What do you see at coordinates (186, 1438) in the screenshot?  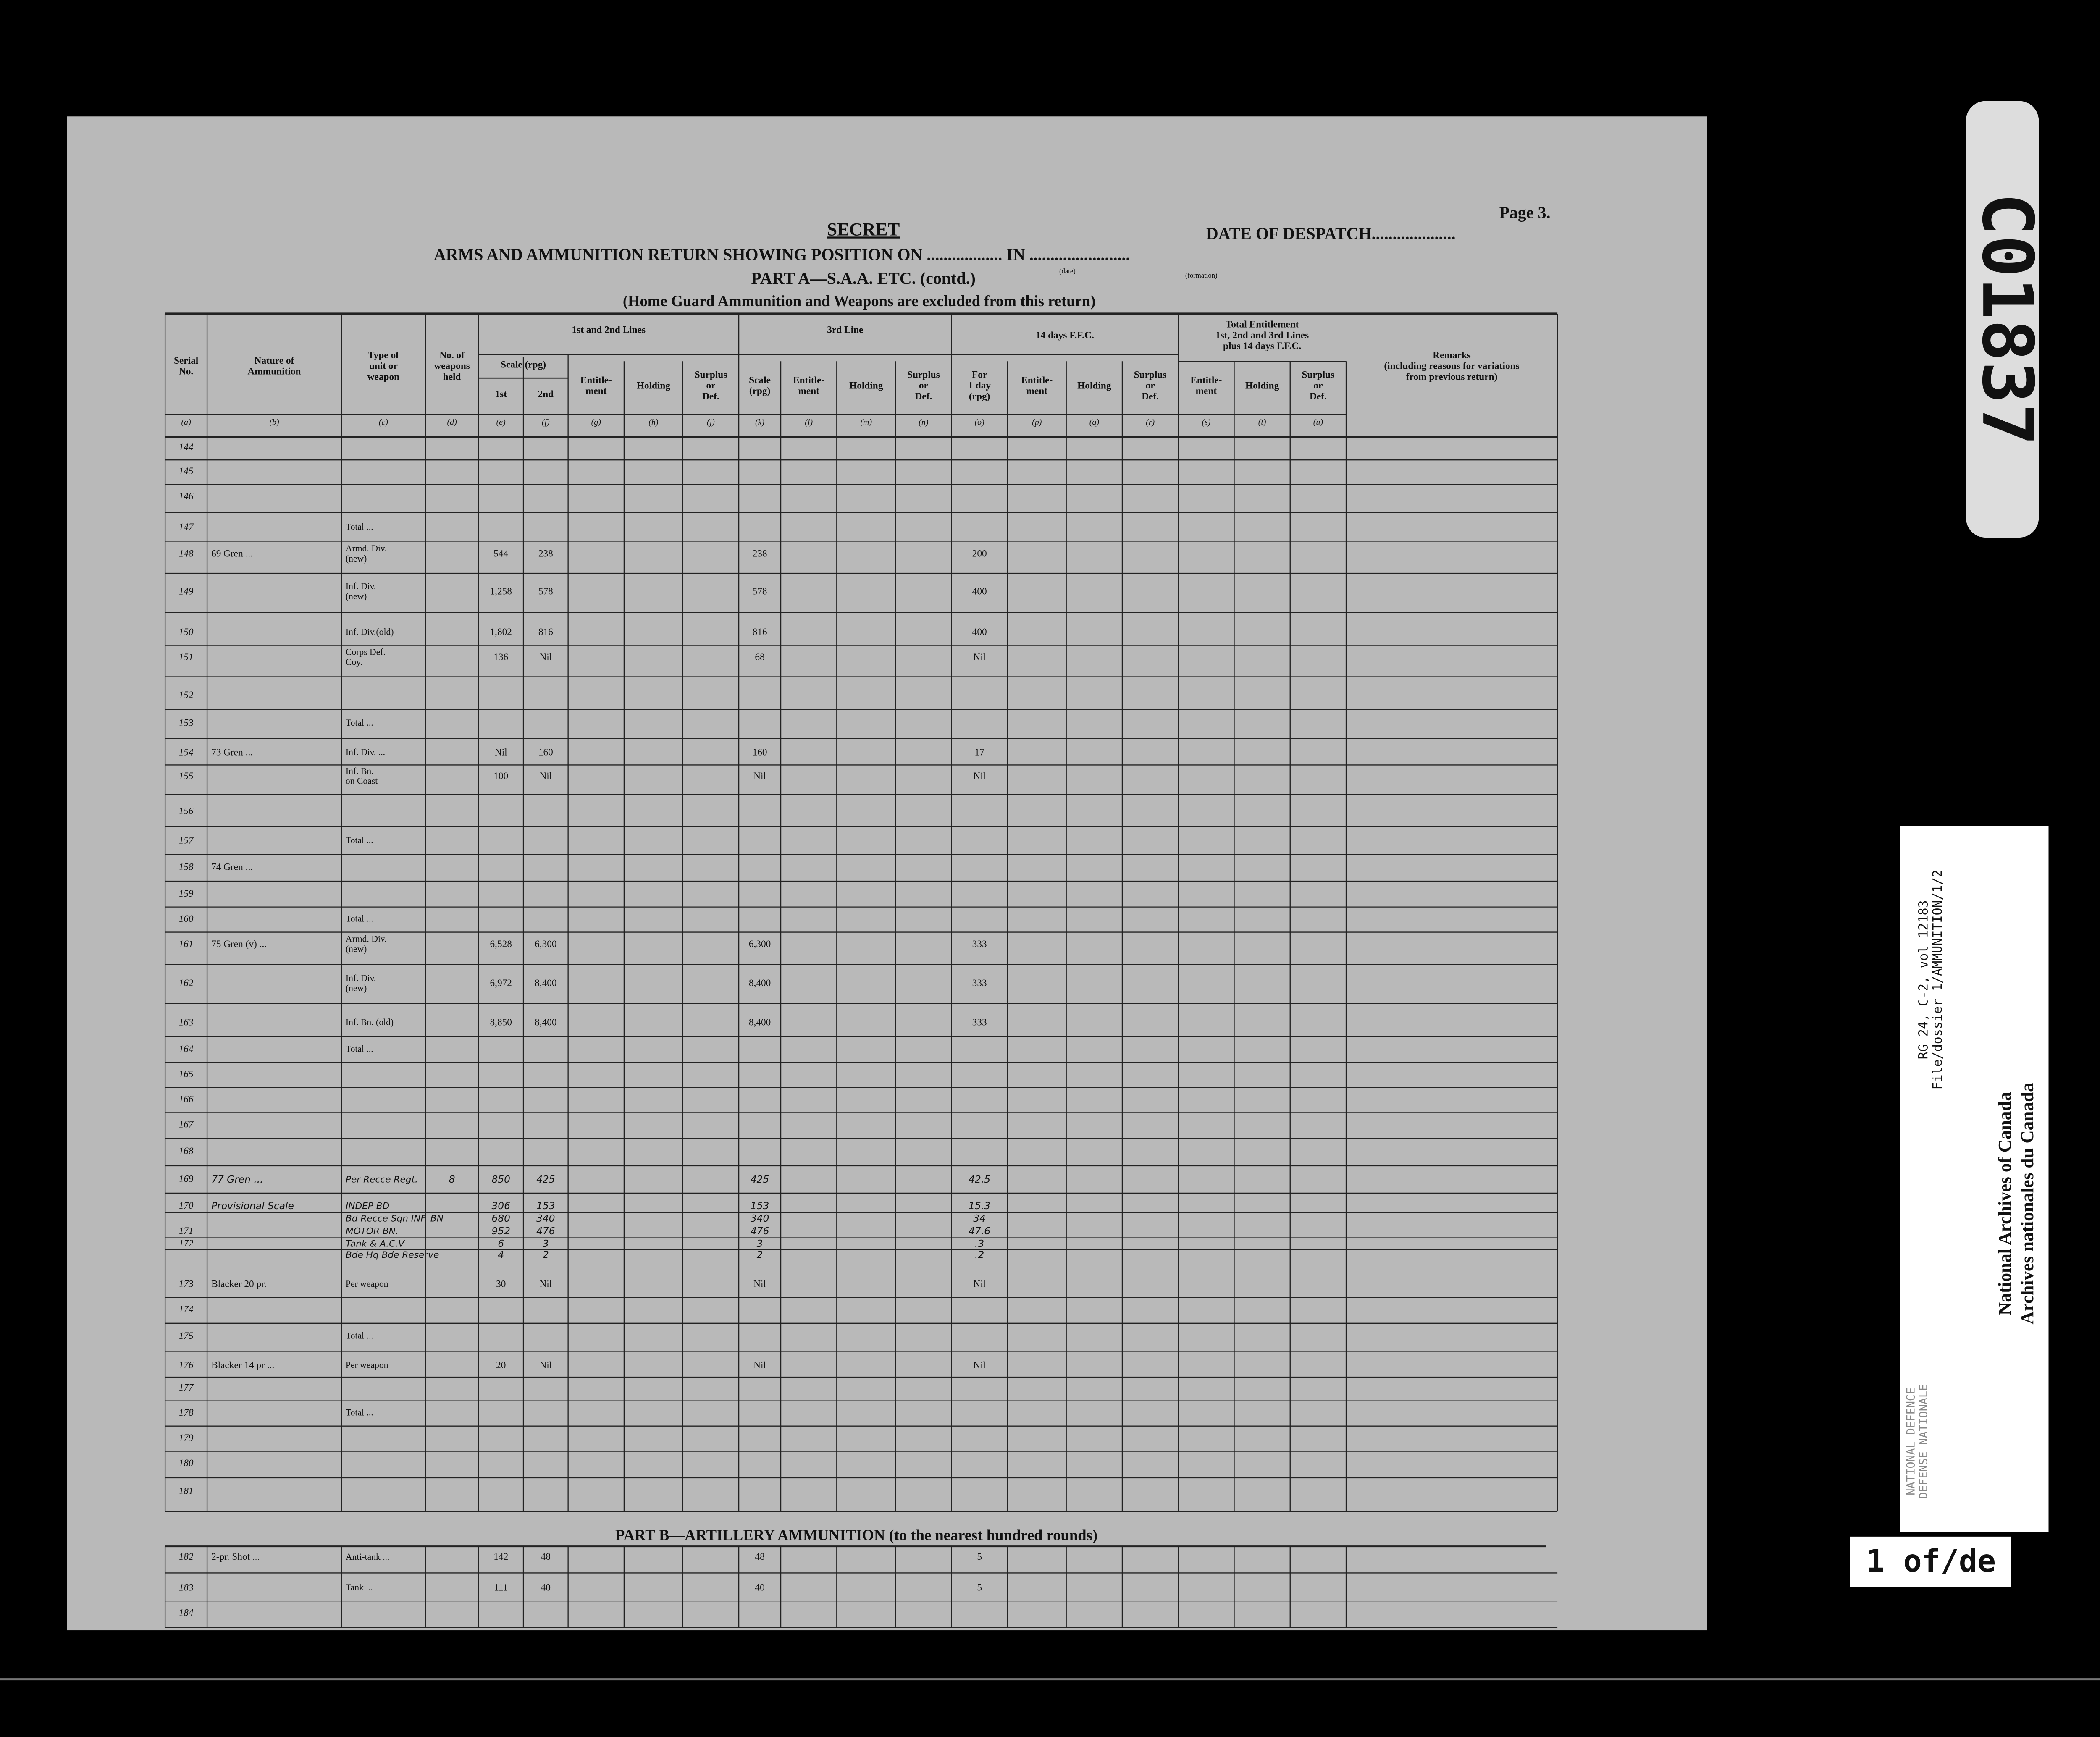 I see `serial-number: 179` at bounding box center [186, 1438].